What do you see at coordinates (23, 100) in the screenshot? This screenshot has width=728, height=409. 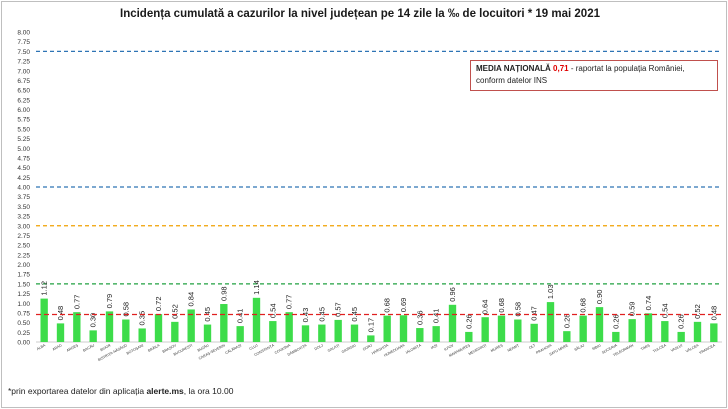 I see `y-tick-label: 6.25` at bounding box center [23, 100].